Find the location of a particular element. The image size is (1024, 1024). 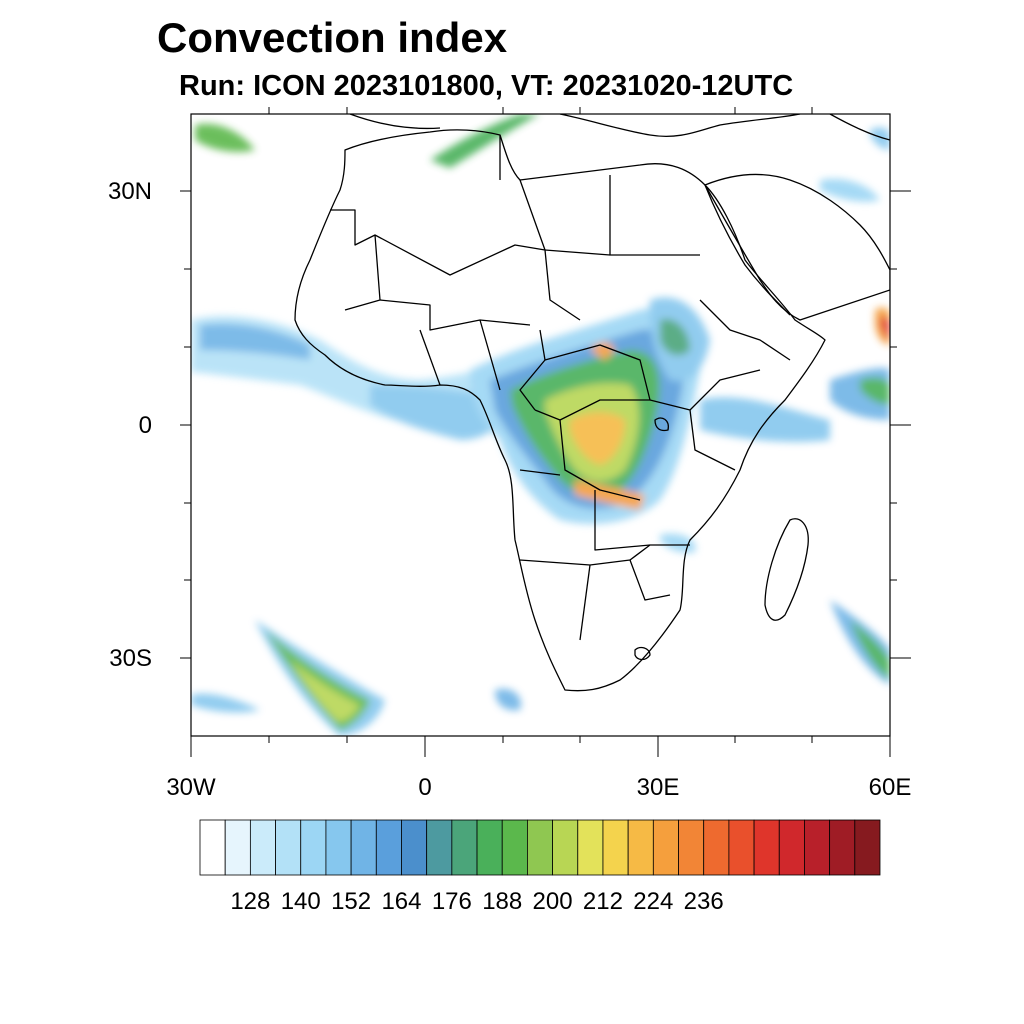

lon-label-0: 0 is located at coordinates (425, 787).